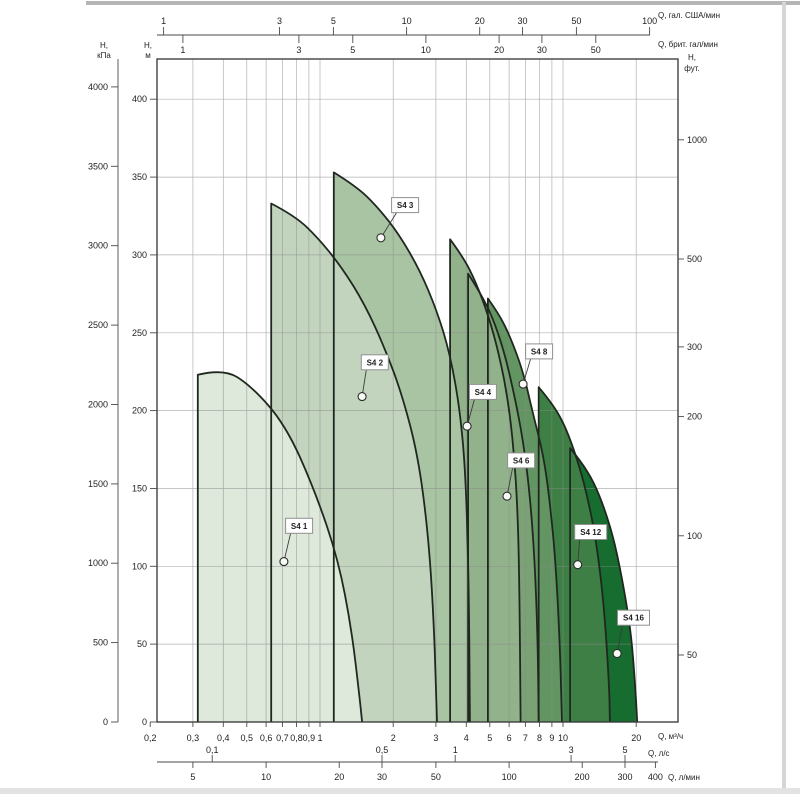 The width and height of the screenshot is (800, 800). What do you see at coordinates (443, 3) in the screenshot?
I see `page-edge-top` at bounding box center [443, 3].